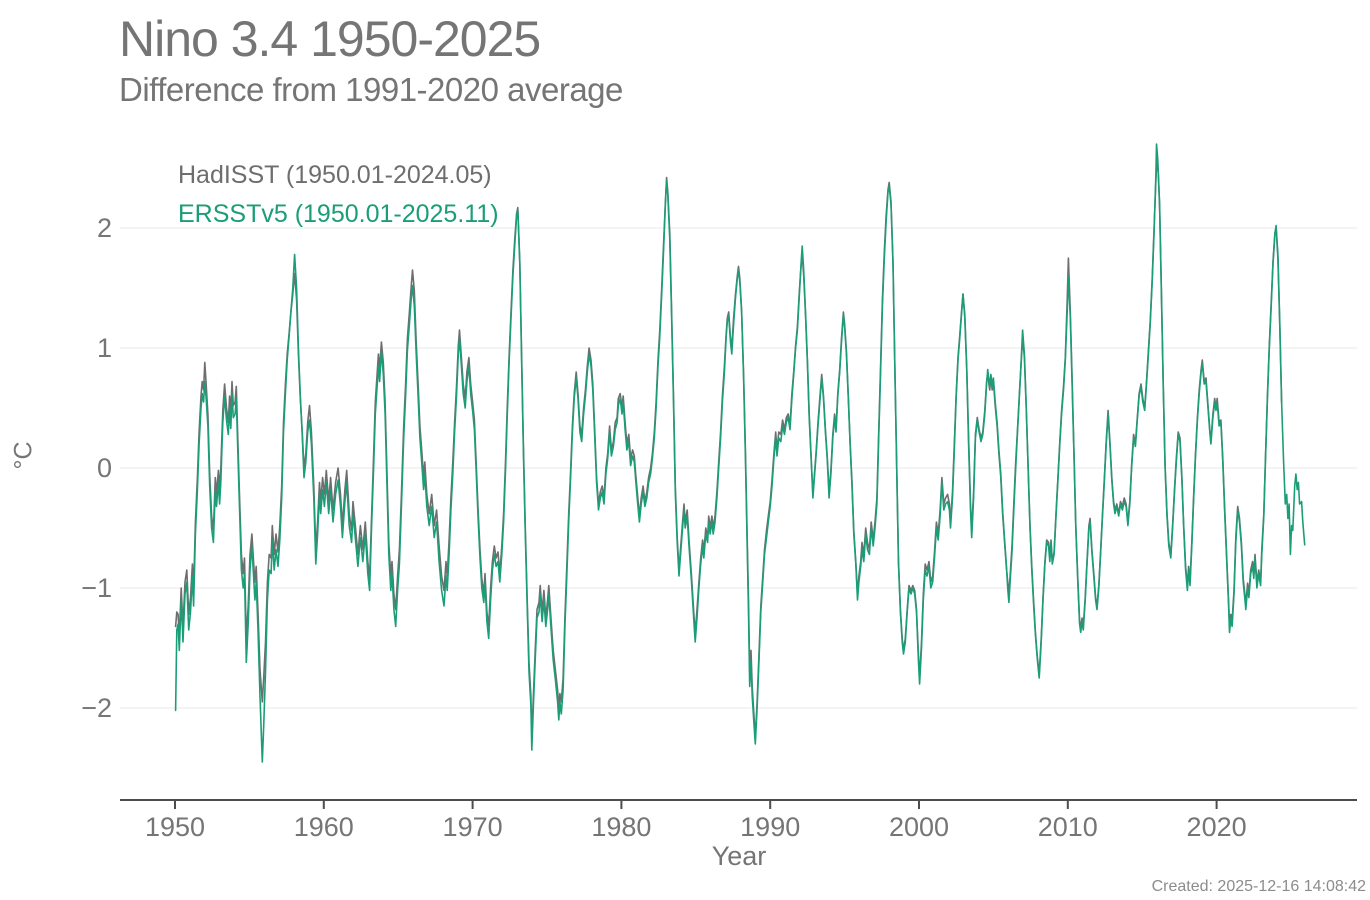 The height and width of the screenshot is (900, 1370). What do you see at coordinates (335, 175) in the screenshot?
I see `legend-item-hadisst: HadISST (1950.01-2024.05)` at bounding box center [335, 175].